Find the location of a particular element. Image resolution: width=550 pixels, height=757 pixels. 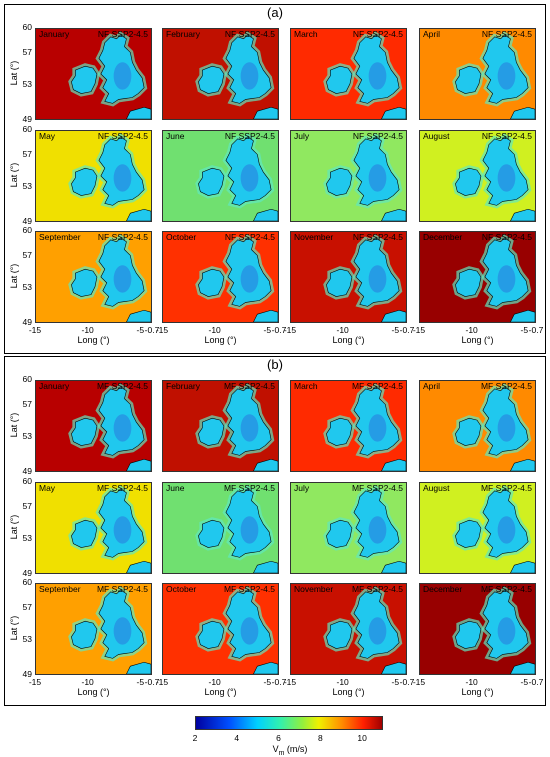

map-panel-june: June NF SSP2-4.5 is located at coordinates (220, 176).